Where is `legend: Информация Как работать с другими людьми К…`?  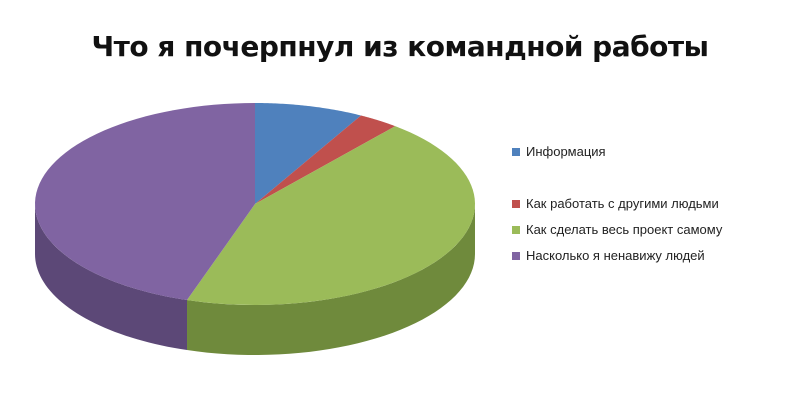 legend: Информация Как работать с другими людьми К… is located at coordinates (637, 208).